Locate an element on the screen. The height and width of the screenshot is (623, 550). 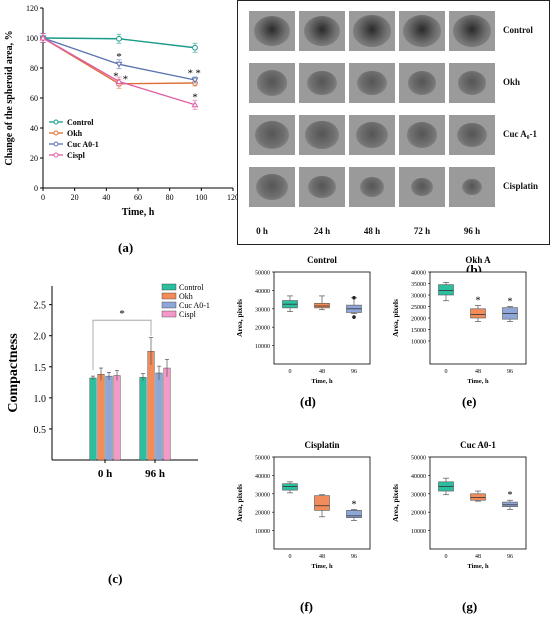
x-tick-label: 0 h is located at coordinates (105, 474).